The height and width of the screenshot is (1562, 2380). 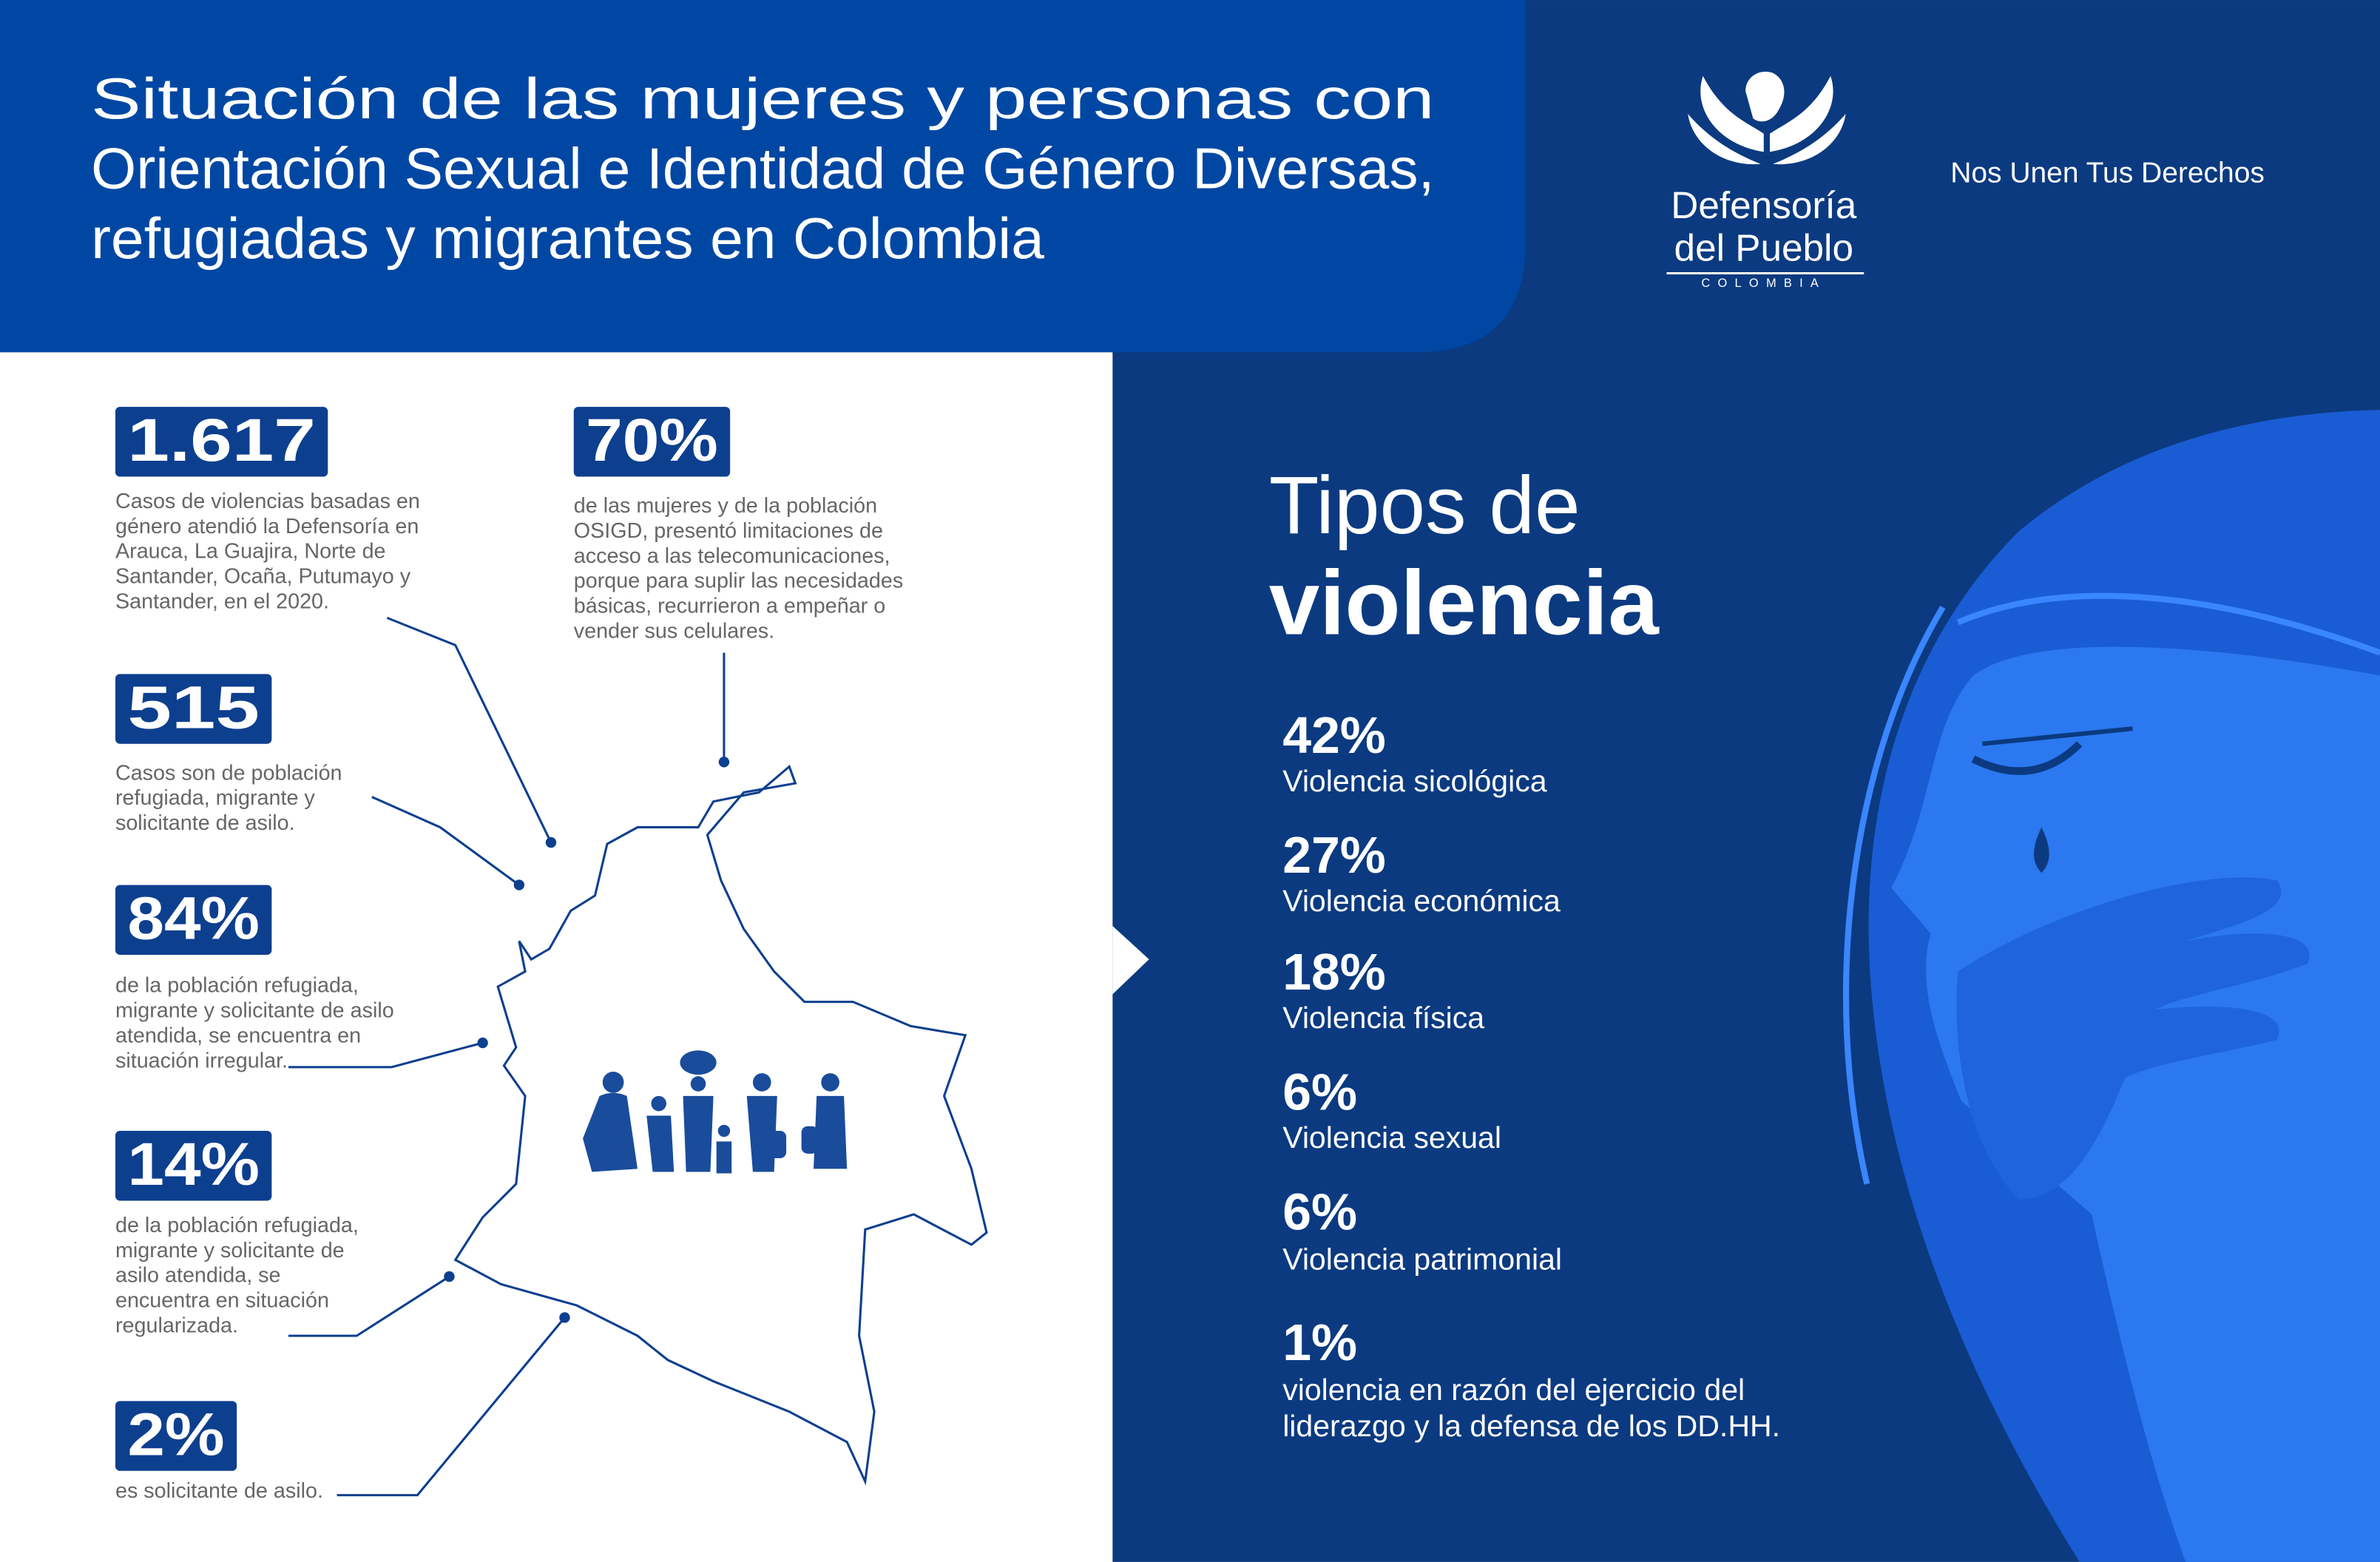 What do you see at coordinates (263, 577) in the screenshot?
I see `stat-description: Santander, Ocaña, Putumayo y` at bounding box center [263, 577].